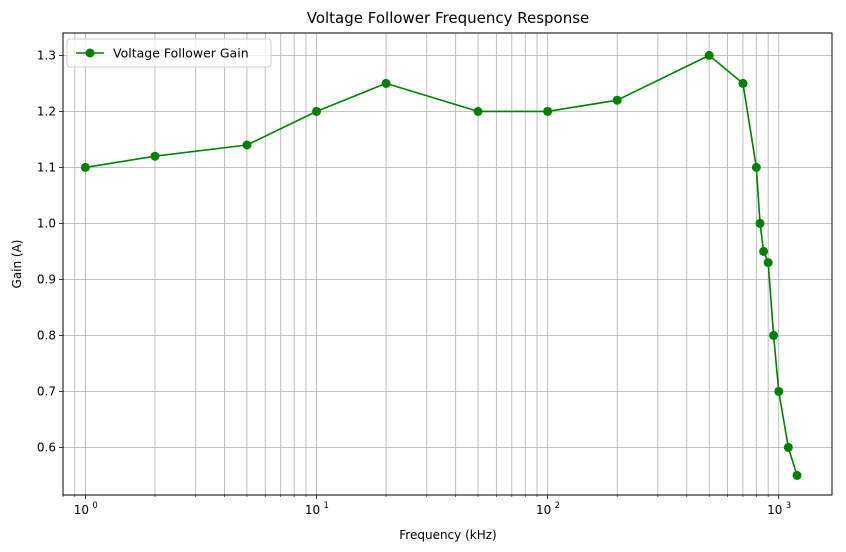  I want to click on legend-marker-swatch, so click(90, 53).